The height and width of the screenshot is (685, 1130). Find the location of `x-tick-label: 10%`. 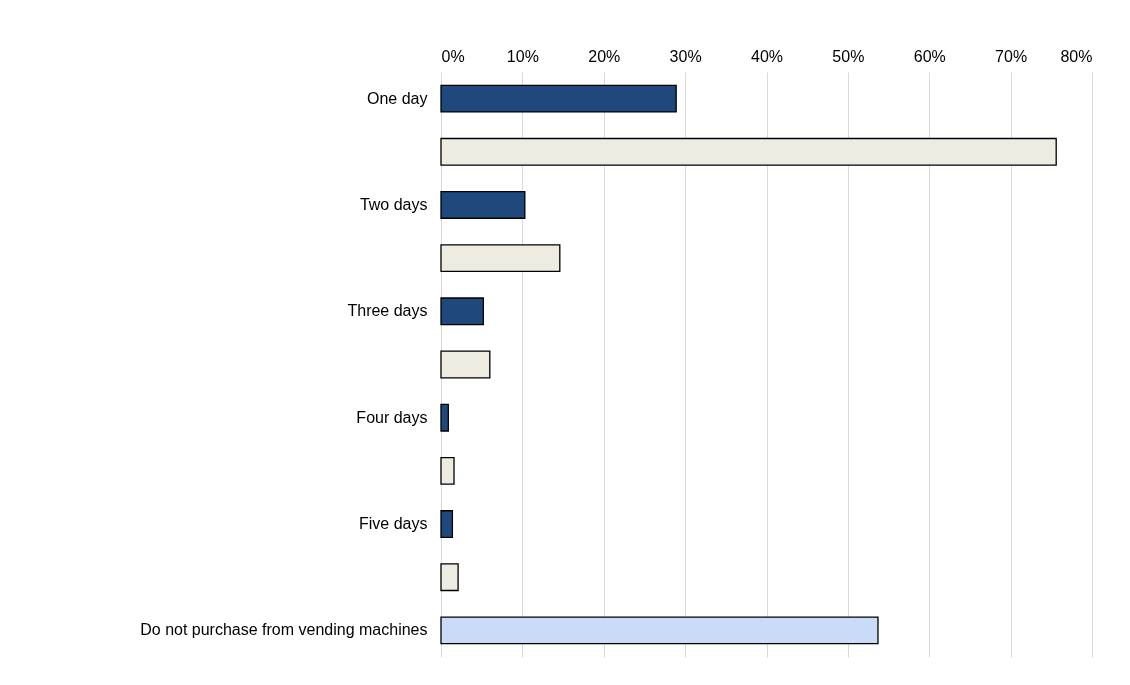

x-tick-label: 10% is located at coordinates (522, 56).